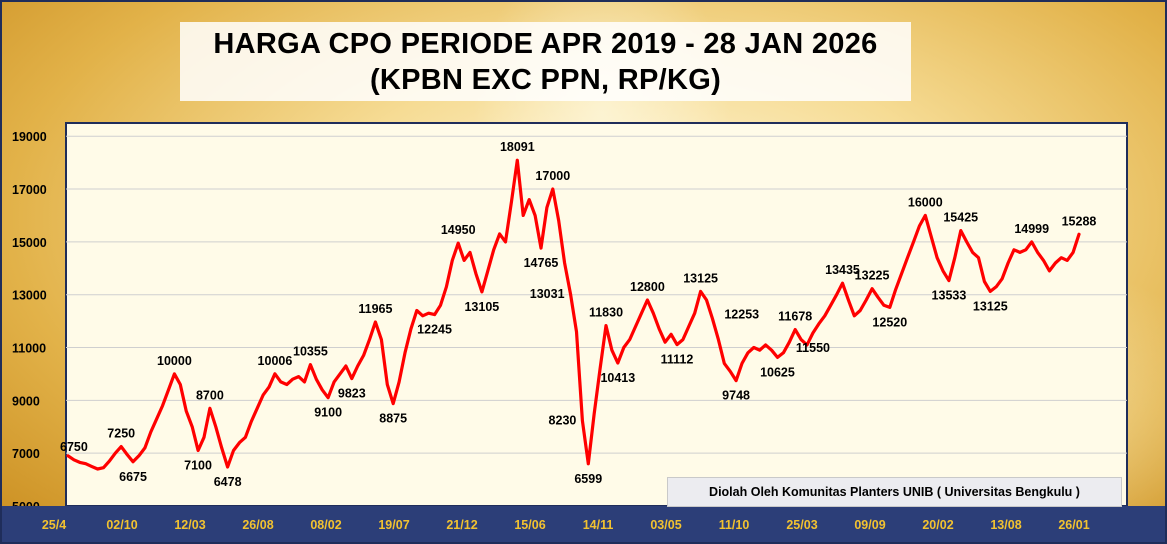  I want to click on data-label: 15425, so click(960, 218).